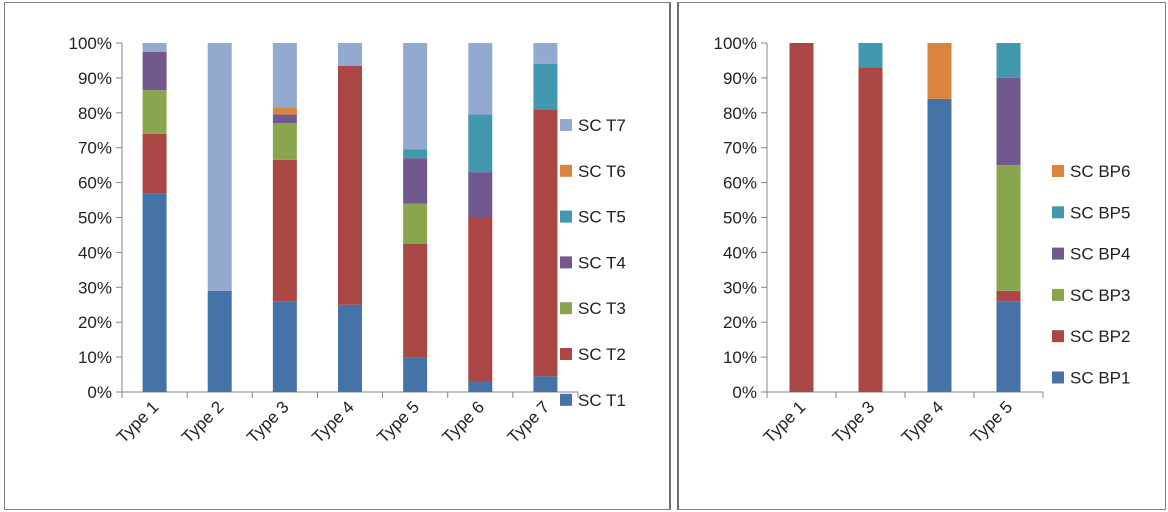 The image size is (1168, 512). What do you see at coordinates (203, 422) in the screenshot?
I see `x-tick-label: Type 2` at bounding box center [203, 422].